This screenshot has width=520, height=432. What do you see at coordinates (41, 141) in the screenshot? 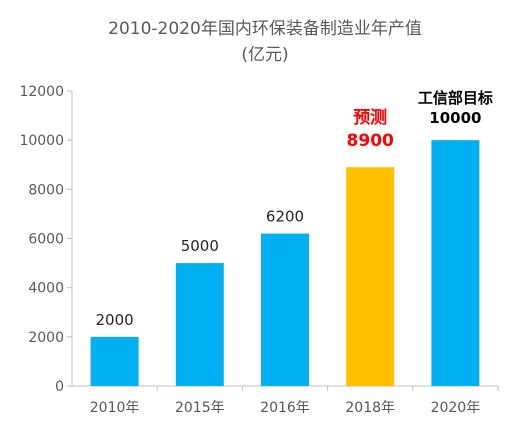
I see `y-tick-label: 10000` at bounding box center [41, 141].